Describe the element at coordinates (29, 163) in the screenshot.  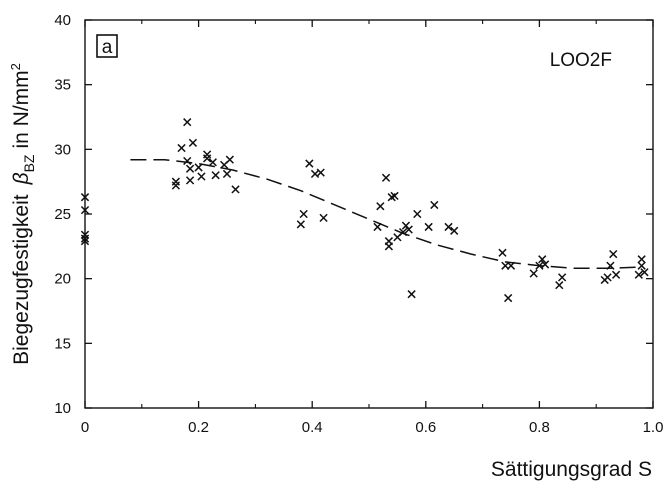
I see `y-axis-title-subscript: BZ` at that location.